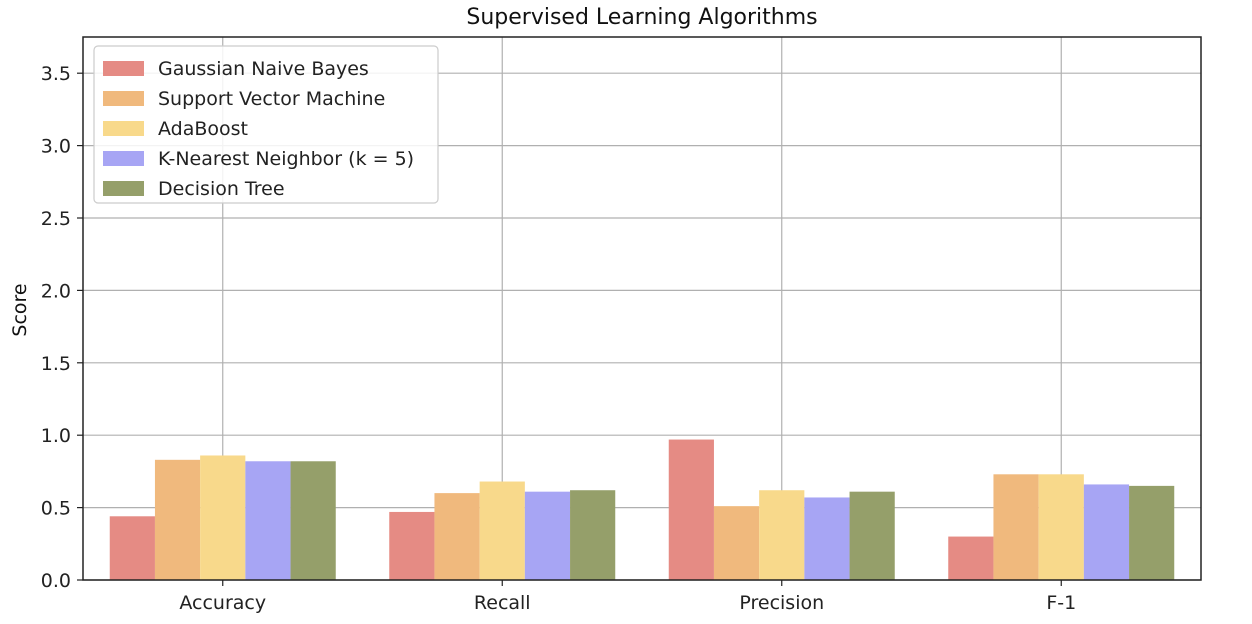 The image size is (1252, 624). What do you see at coordinates (56, 74) in the screenshot?
I see `y-tick-label: 3.5` at bounding box center [56, 74].